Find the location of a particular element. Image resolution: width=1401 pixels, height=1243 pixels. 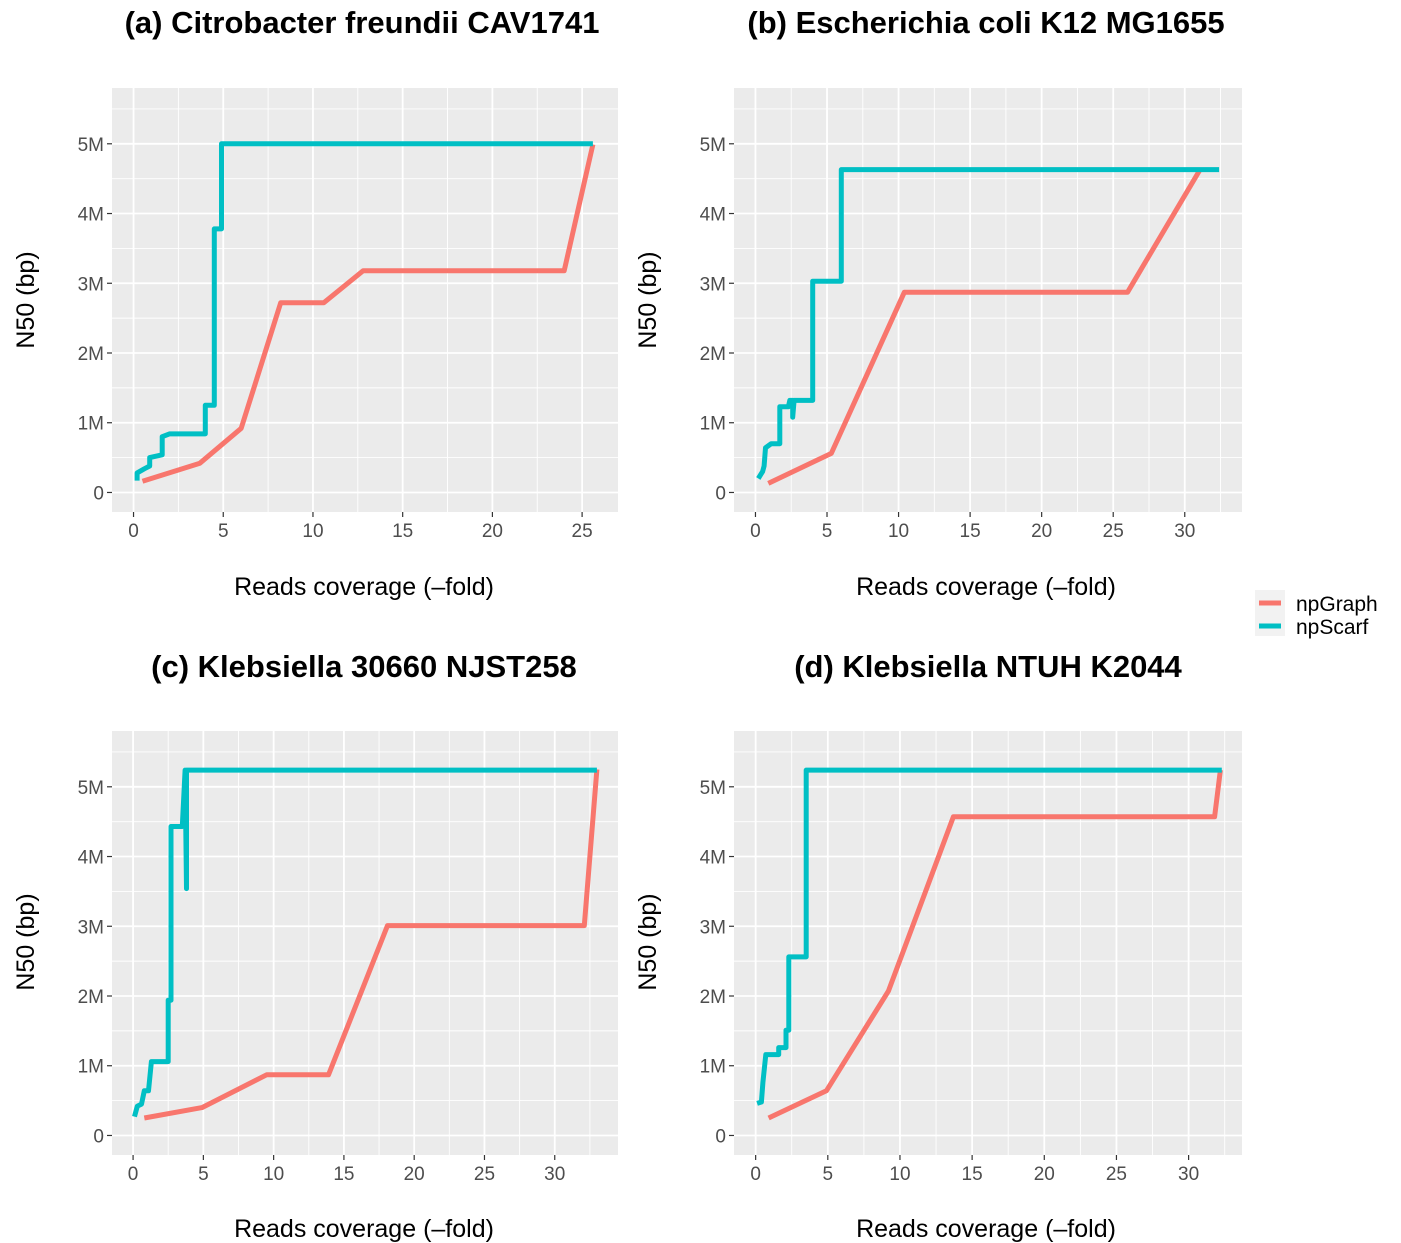

panel-c-y-tick-label: 2M is located at coordinates (91, 997).